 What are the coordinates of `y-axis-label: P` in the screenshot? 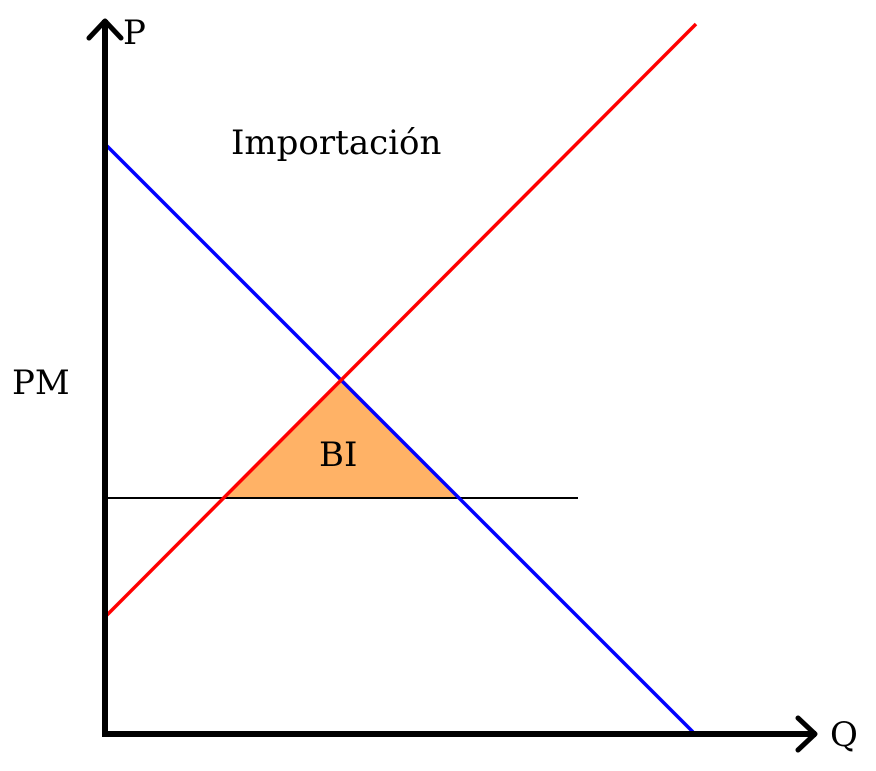 It's located at (134, 33).